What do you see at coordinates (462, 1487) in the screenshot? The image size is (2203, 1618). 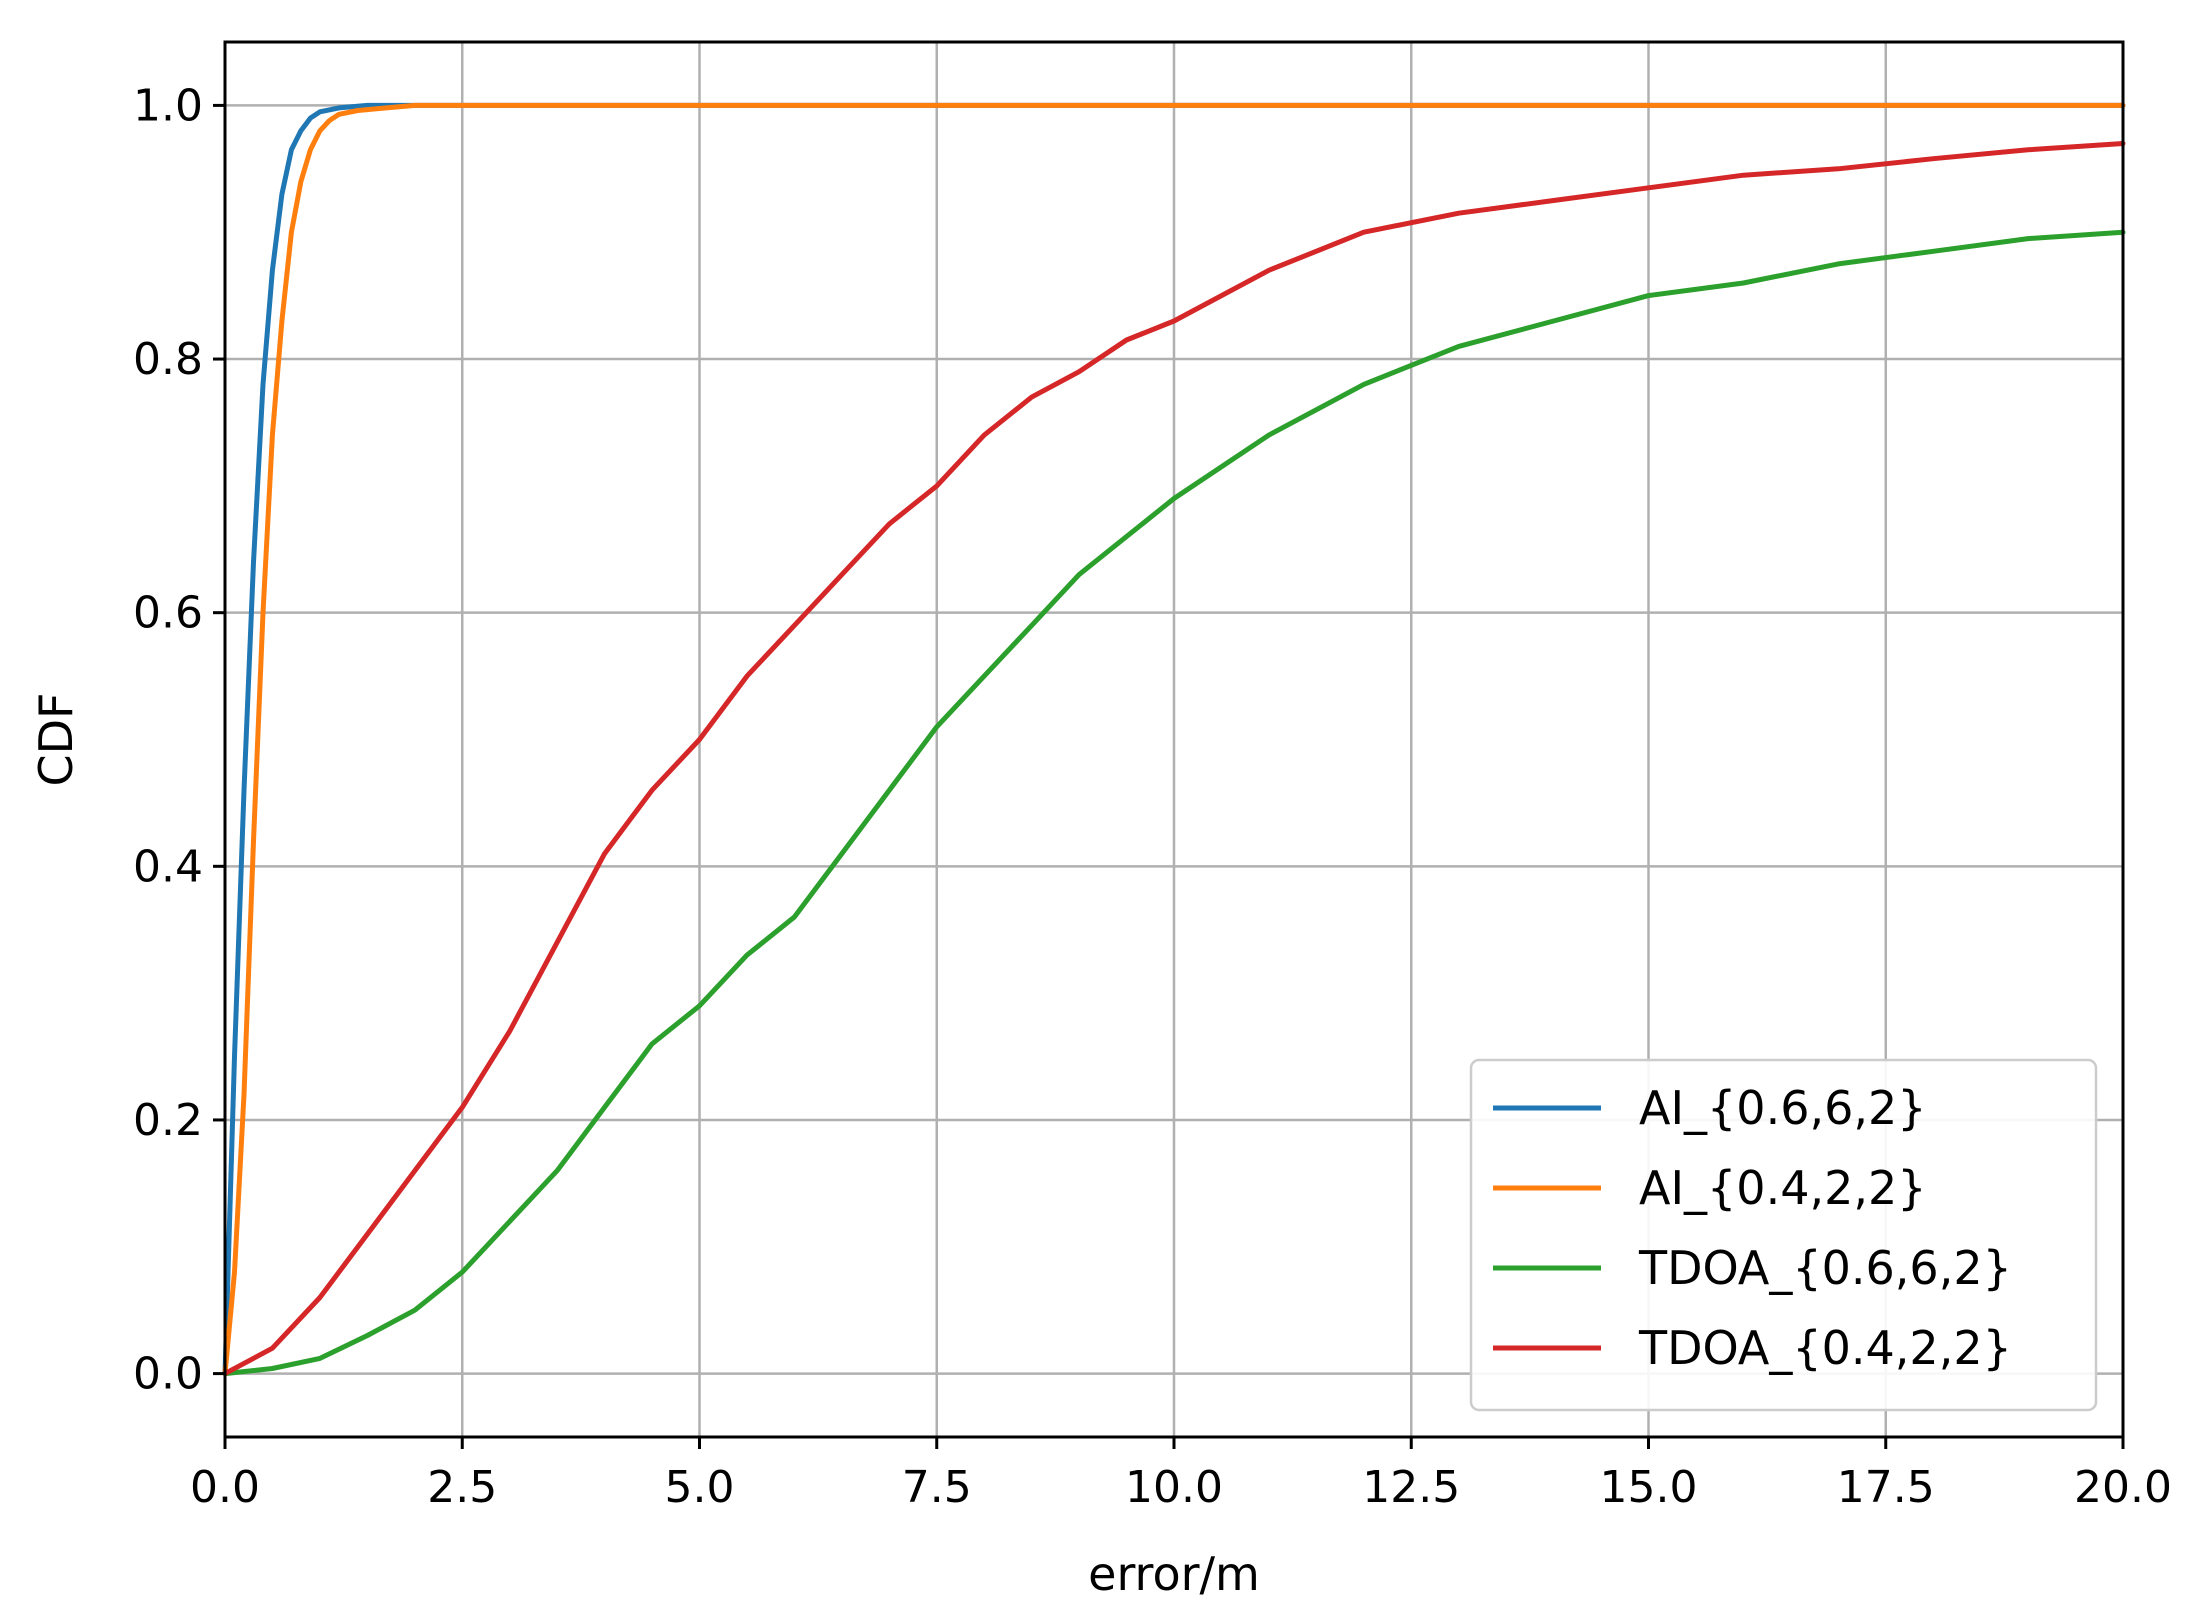 I see `x-tick-label: 2.5` at bounding box center [462, 1487].